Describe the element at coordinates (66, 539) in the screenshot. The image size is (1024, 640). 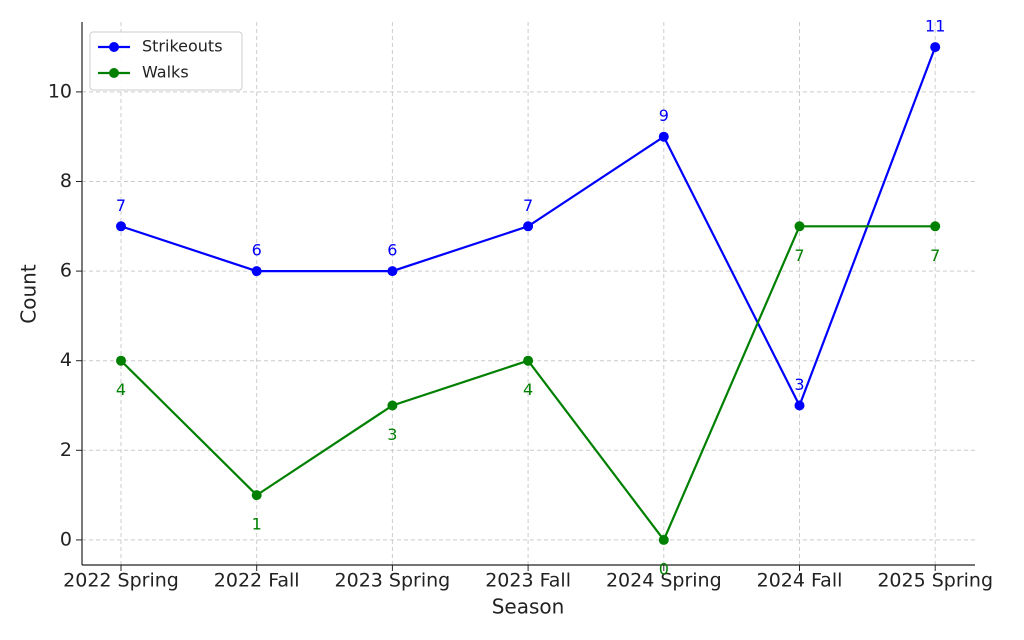
I see `y-tick-label: 0` at that location.